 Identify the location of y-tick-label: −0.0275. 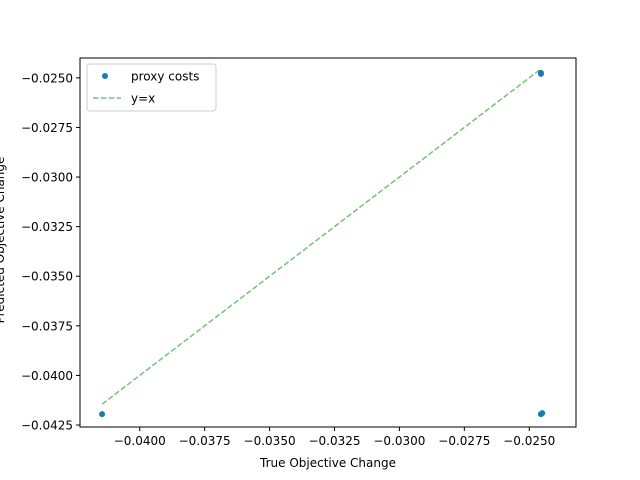
(47, 128).